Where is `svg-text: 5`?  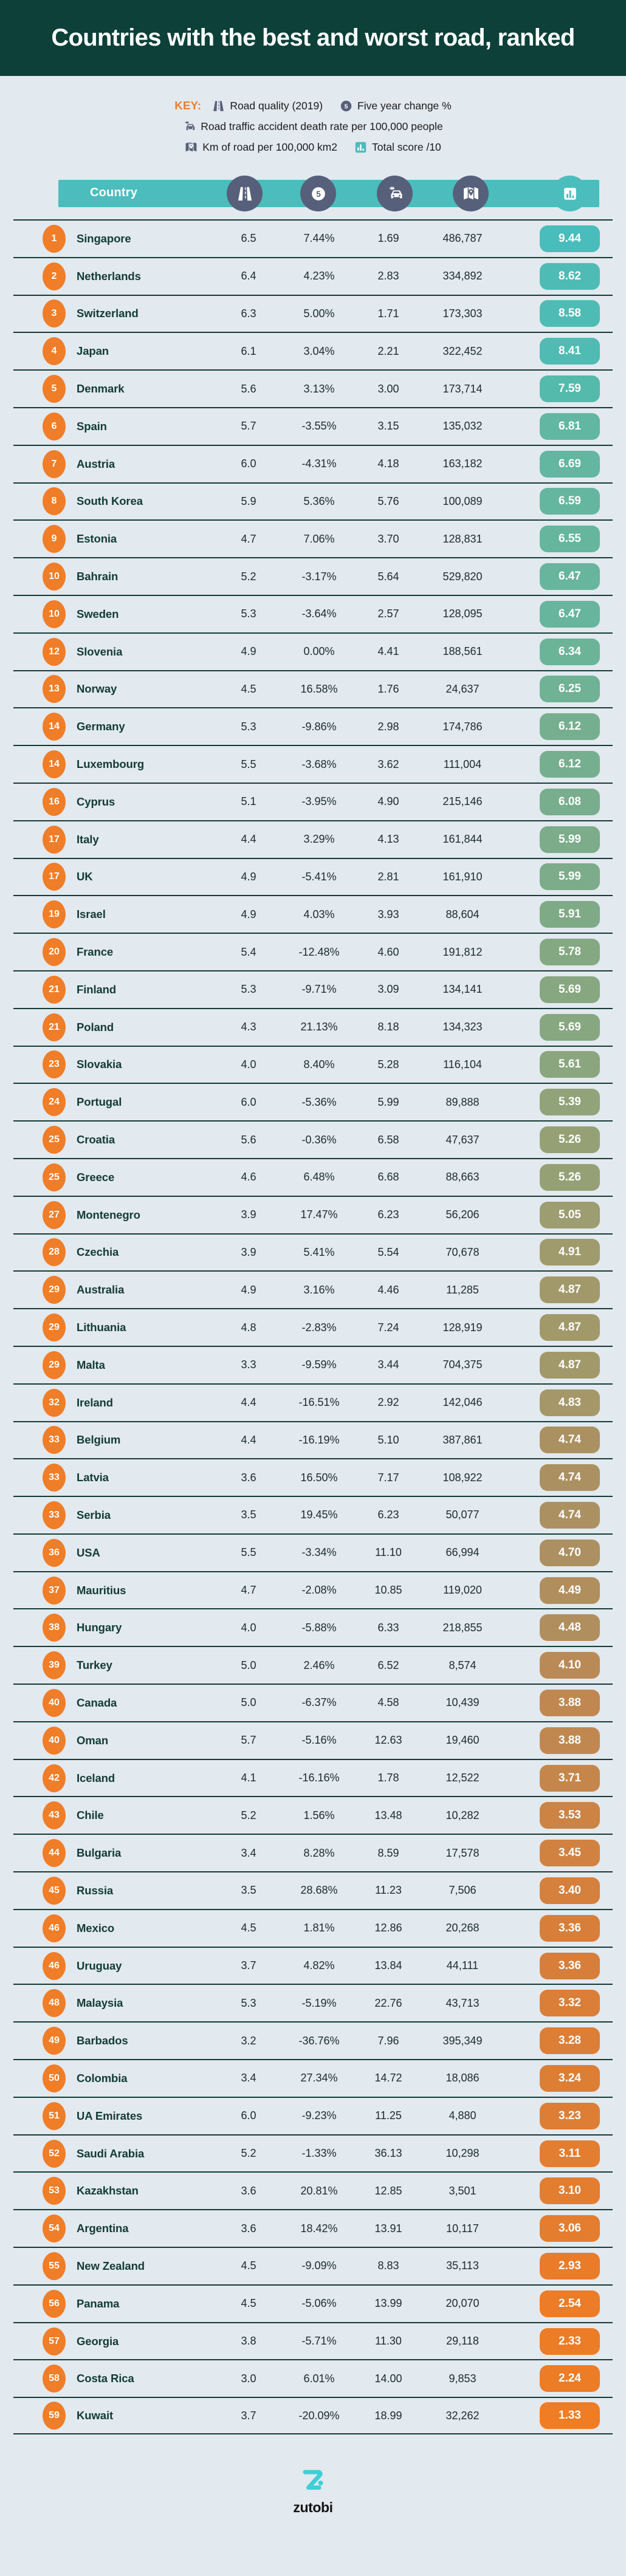 svg-text: 5 is located at coordinates (318, 194).